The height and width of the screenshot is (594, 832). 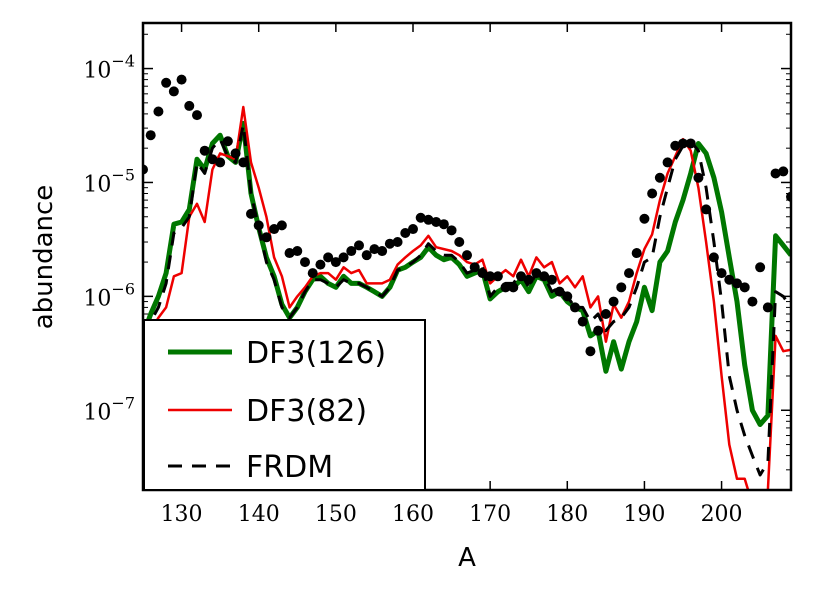 I want to click on legend-box, so click(x=284, y=405).